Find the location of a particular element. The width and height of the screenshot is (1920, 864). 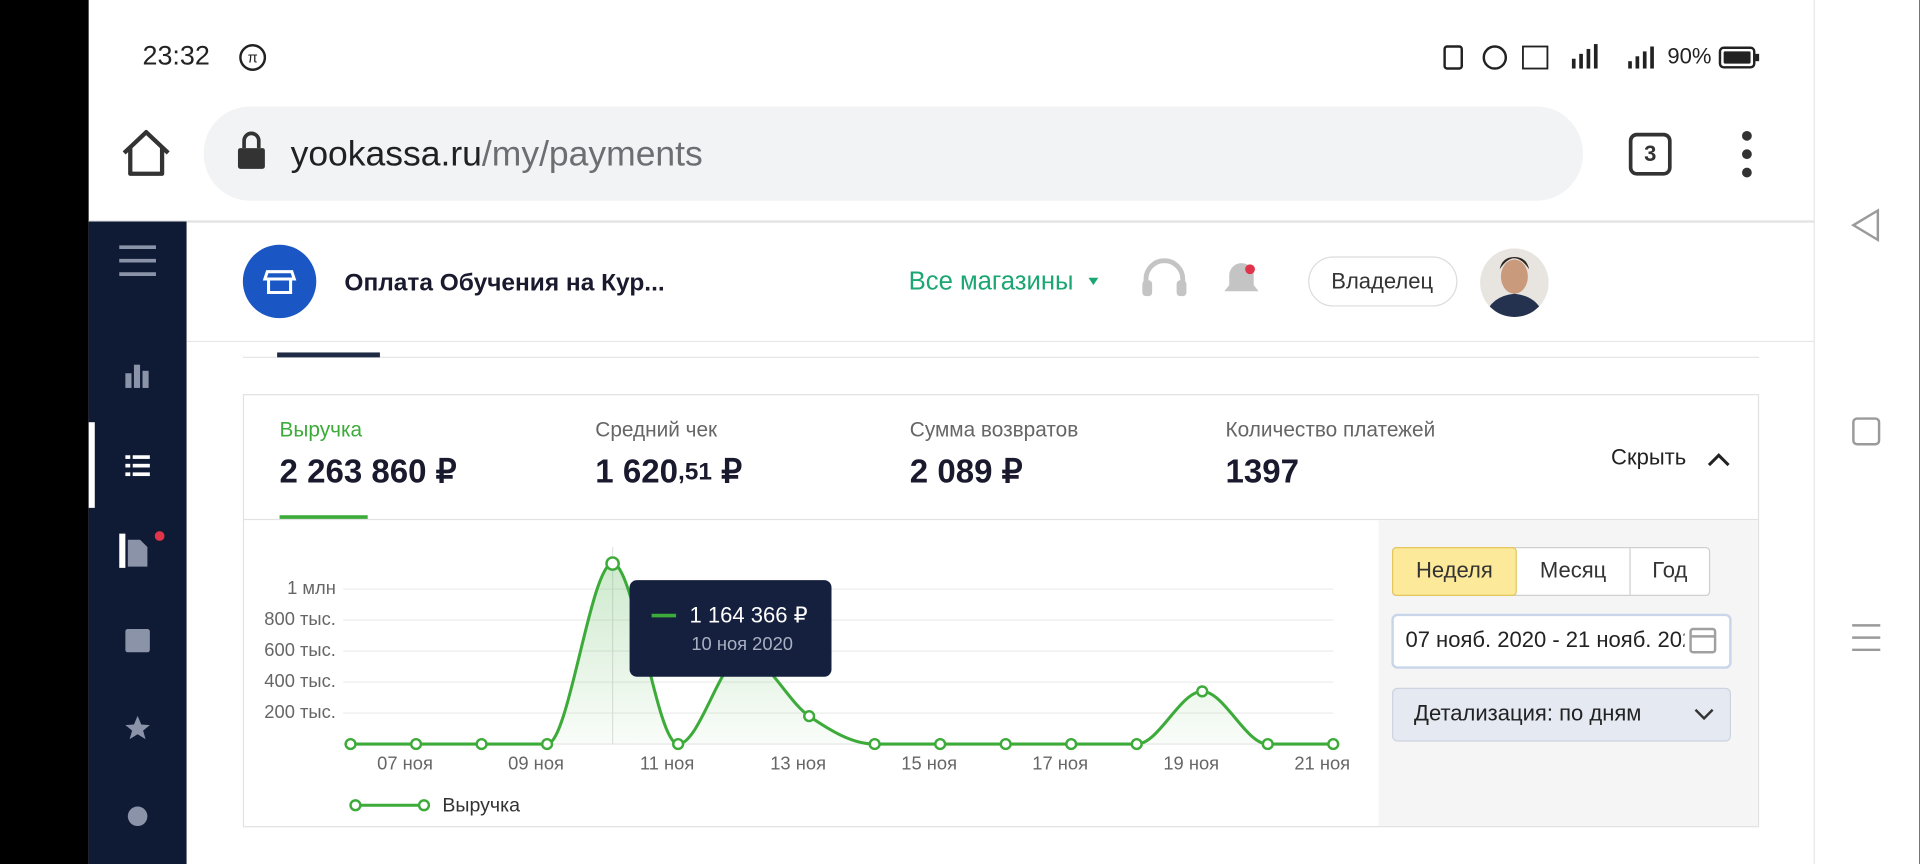

metric-value: 2 263 860 ₽ is located at coordinates (368, 471).